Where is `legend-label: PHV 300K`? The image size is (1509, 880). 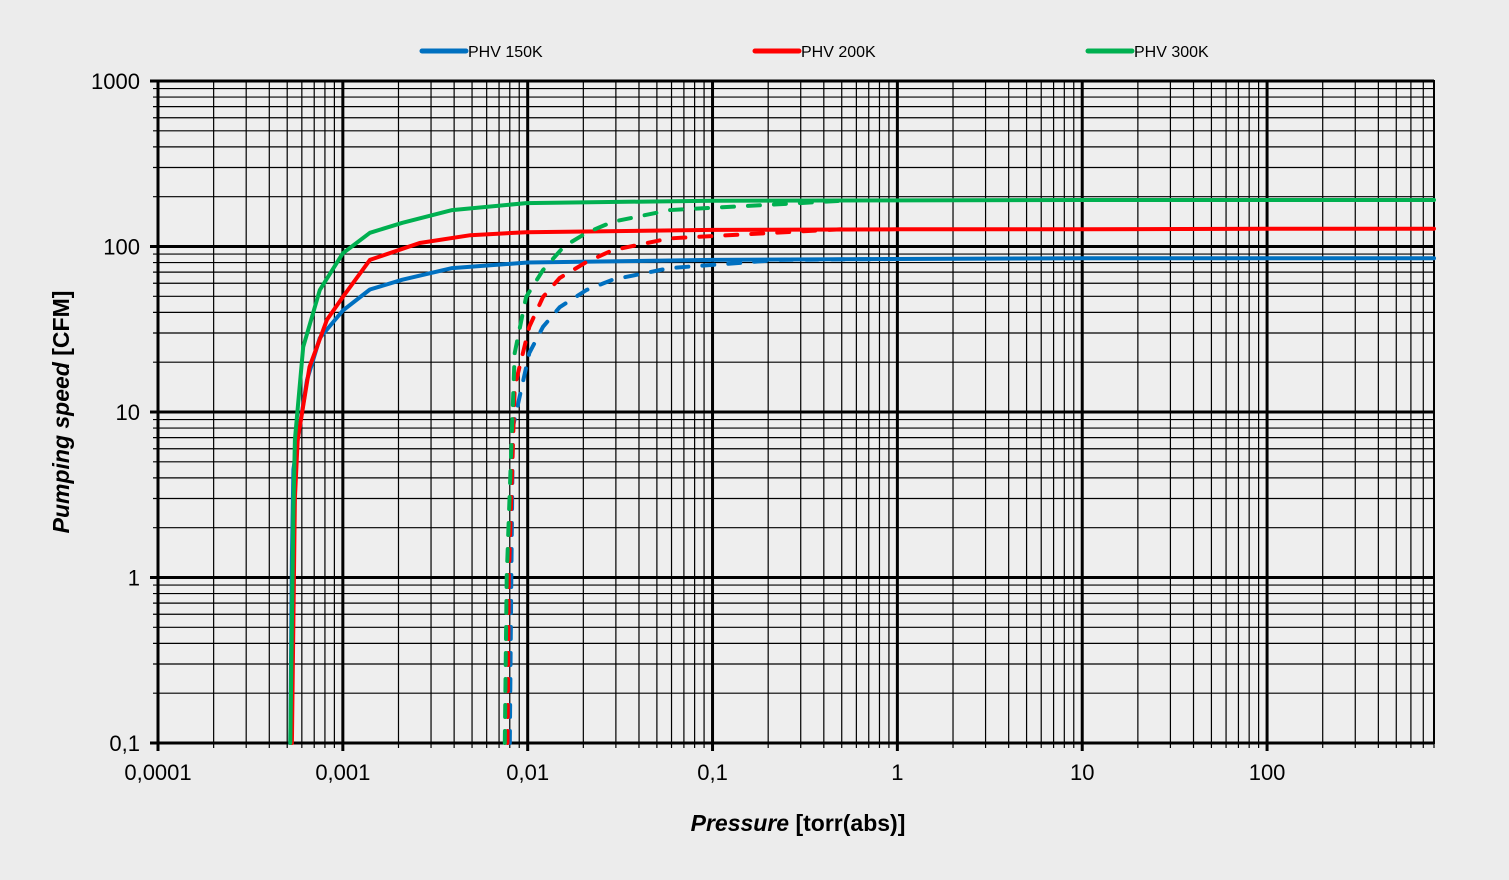 legend-label: PHV 300K is located at coordinates (1171, 52).